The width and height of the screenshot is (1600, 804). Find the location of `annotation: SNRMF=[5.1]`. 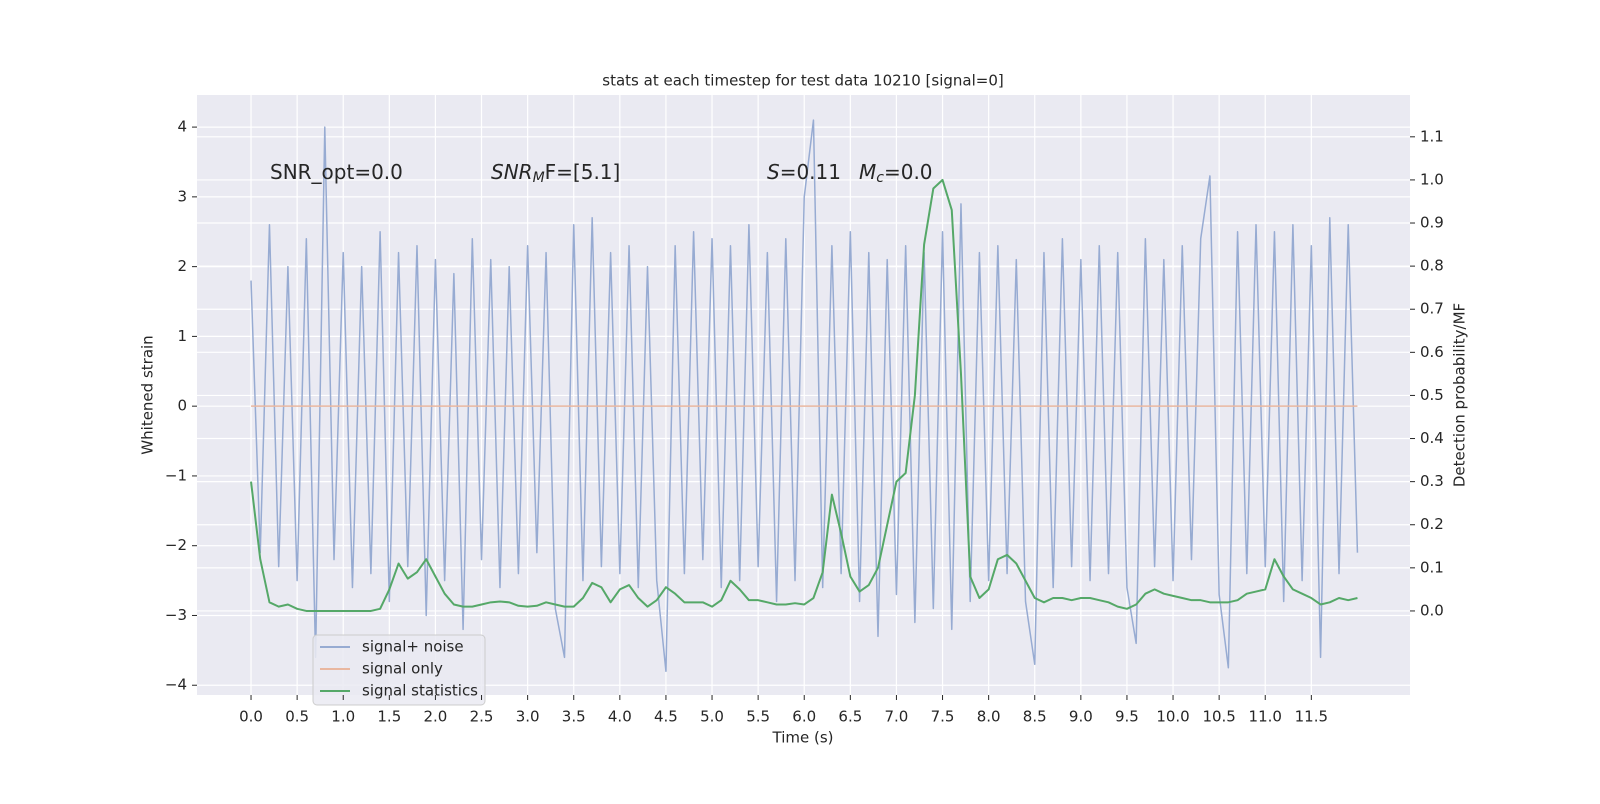

annotation: SNRMF=[5.1] is located at coordinates (555, 173).